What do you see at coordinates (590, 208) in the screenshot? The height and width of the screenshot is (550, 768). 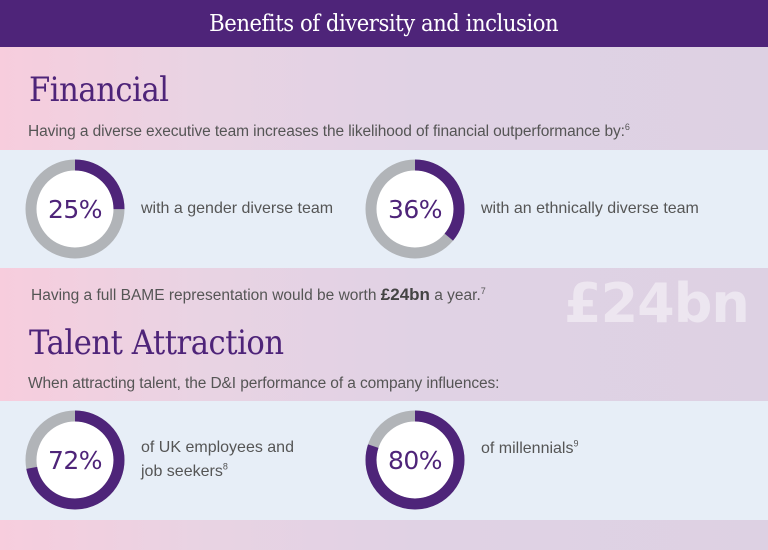 I see `stat-label: with an ethnically diverse team` at bounding box center [590, 208].